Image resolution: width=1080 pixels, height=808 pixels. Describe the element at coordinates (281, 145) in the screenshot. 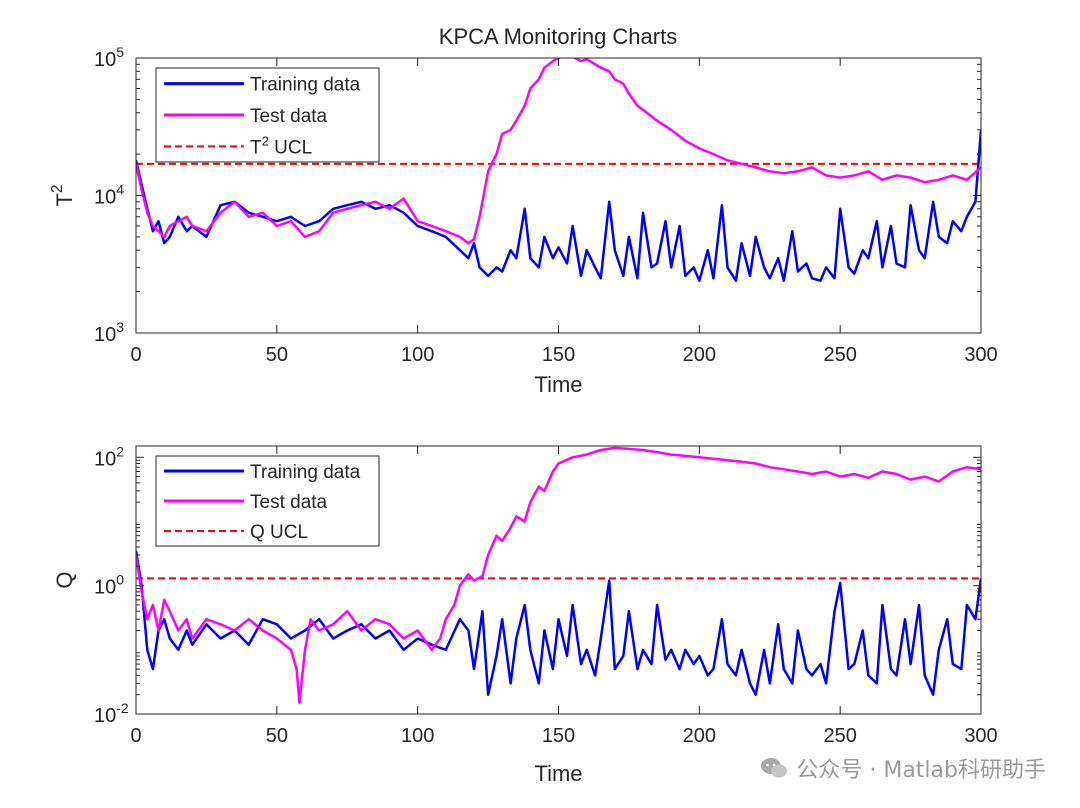

I see `legend-label: T2 UCL` at that location.